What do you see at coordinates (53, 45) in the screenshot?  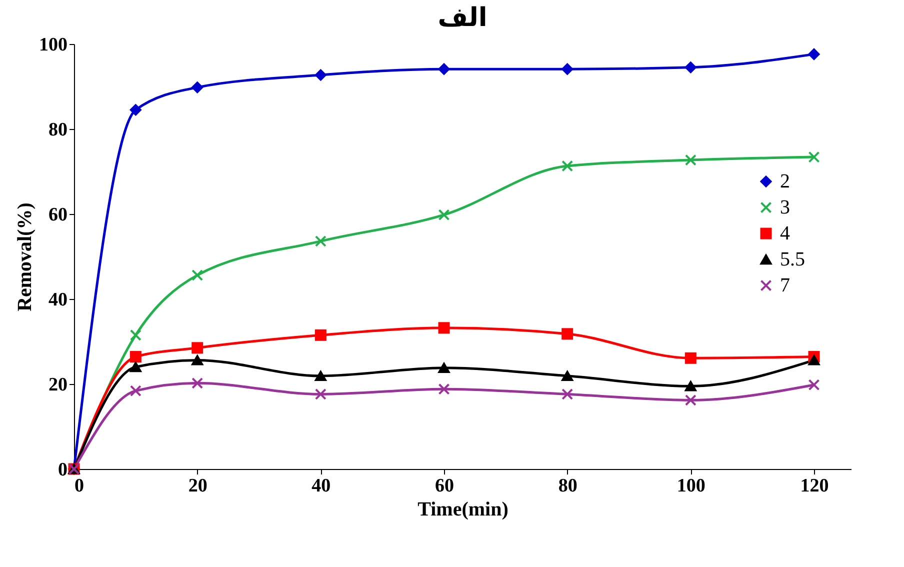 I see `y-tick-label: 100` at bounding box center [53, 45].